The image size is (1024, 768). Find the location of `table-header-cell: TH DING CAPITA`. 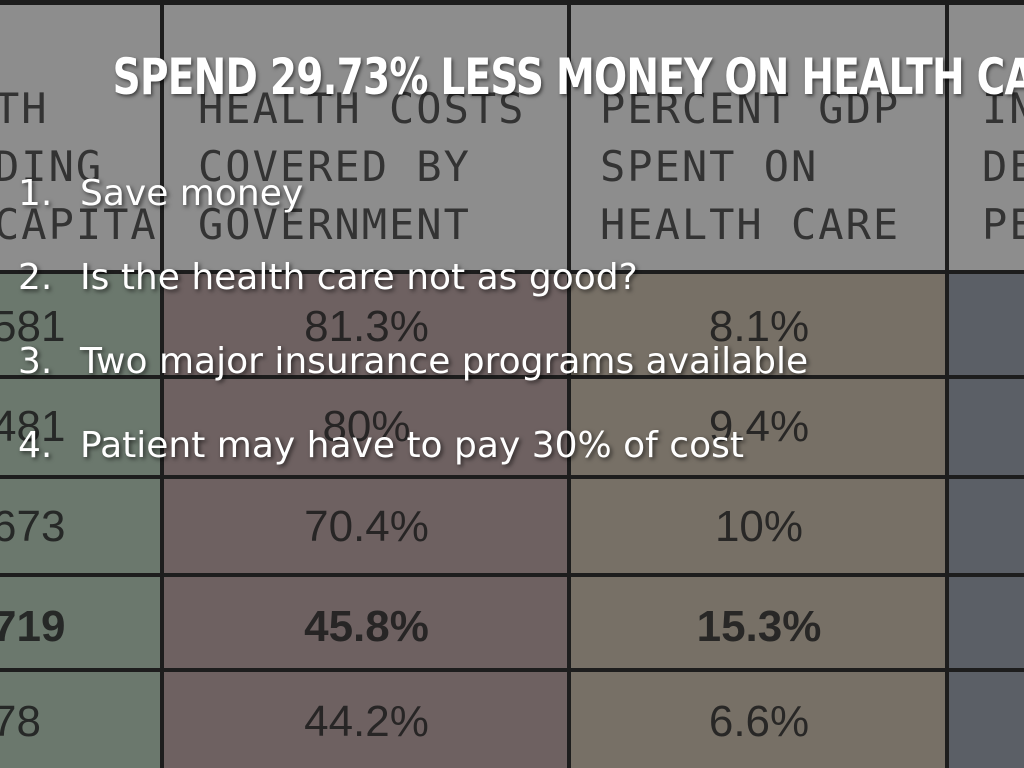

table-header-cell: TH DING CAPITA is located at coordinates (79, 166).